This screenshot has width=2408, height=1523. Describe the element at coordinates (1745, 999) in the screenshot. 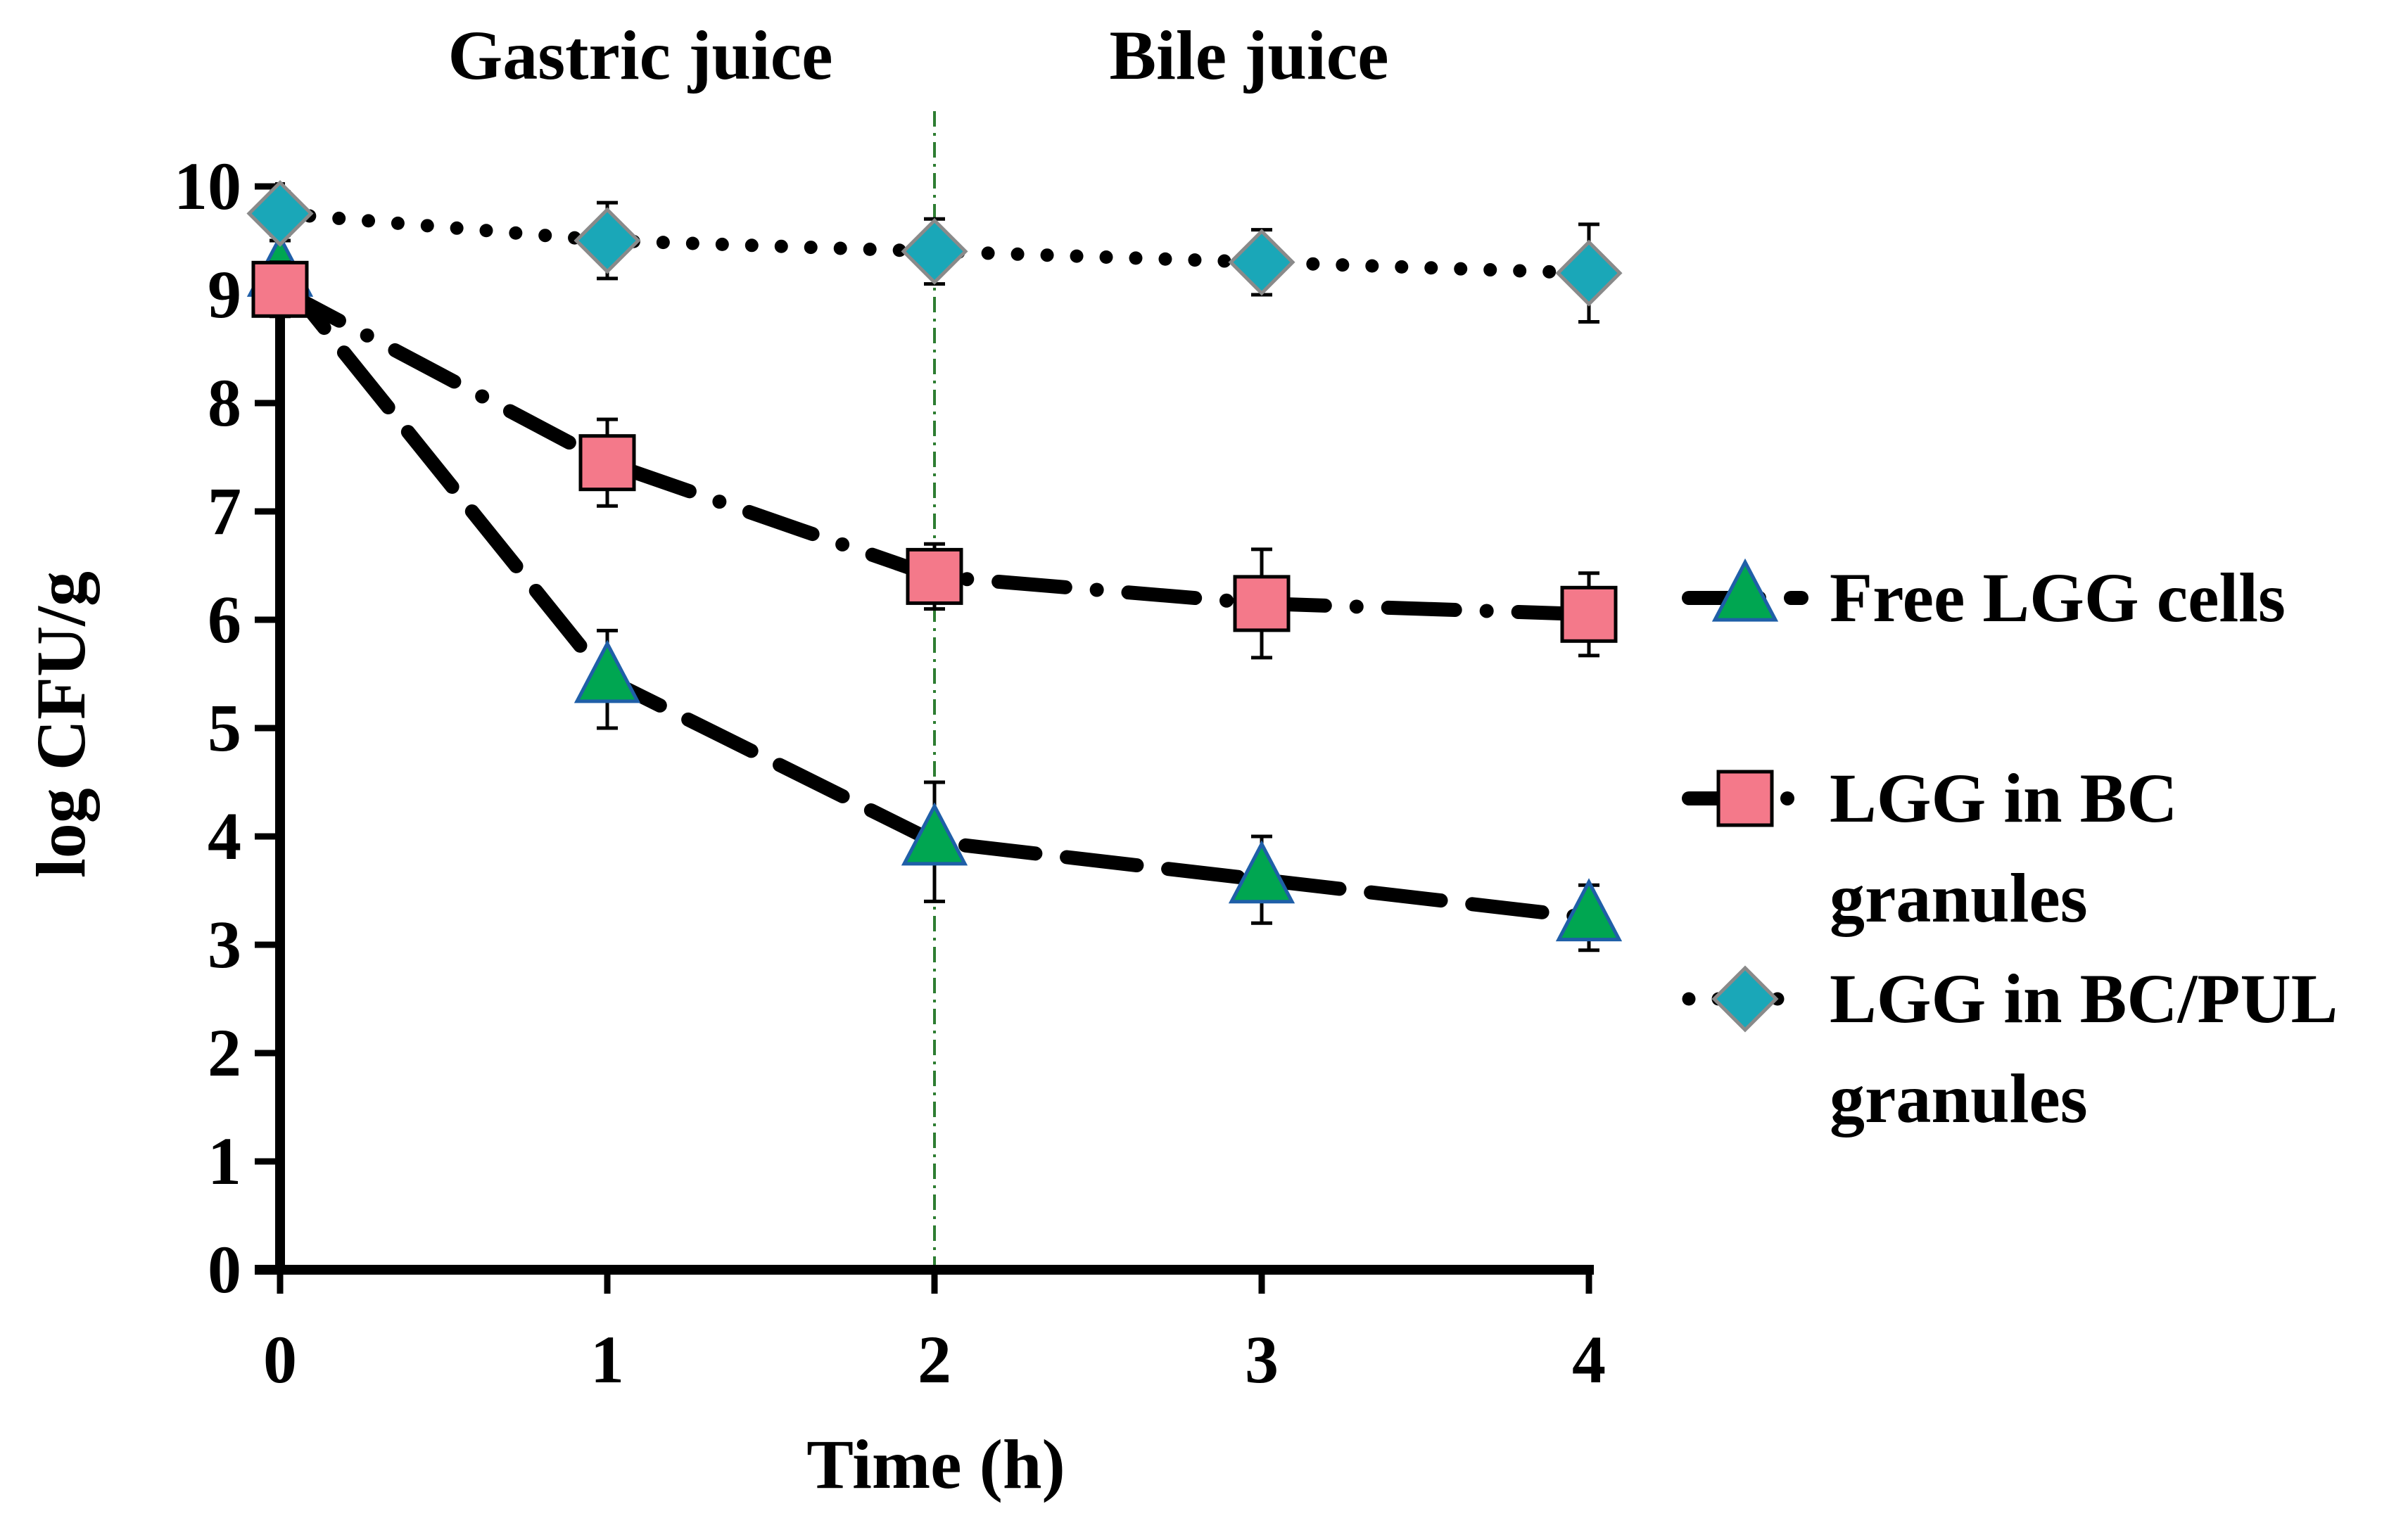

I see `legend-marker-diamond` at that location.